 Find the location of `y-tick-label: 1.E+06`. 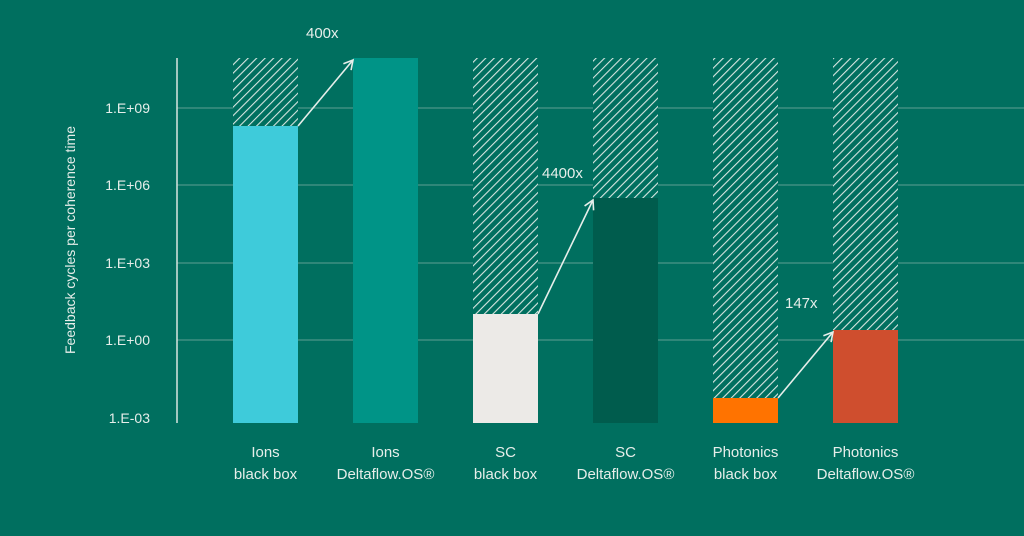

y-tick-label: 1.E+06 is located at coordinates (127, 185).